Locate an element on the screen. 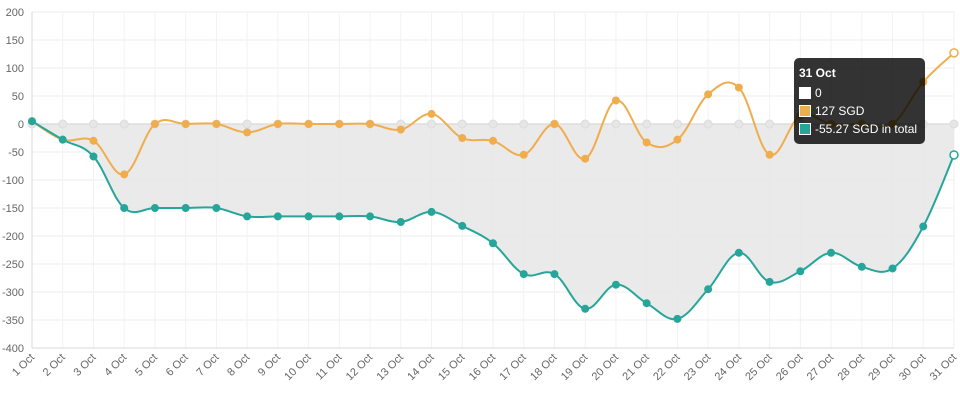  y-tick-label: -350 is located at coordinates (13, 321).